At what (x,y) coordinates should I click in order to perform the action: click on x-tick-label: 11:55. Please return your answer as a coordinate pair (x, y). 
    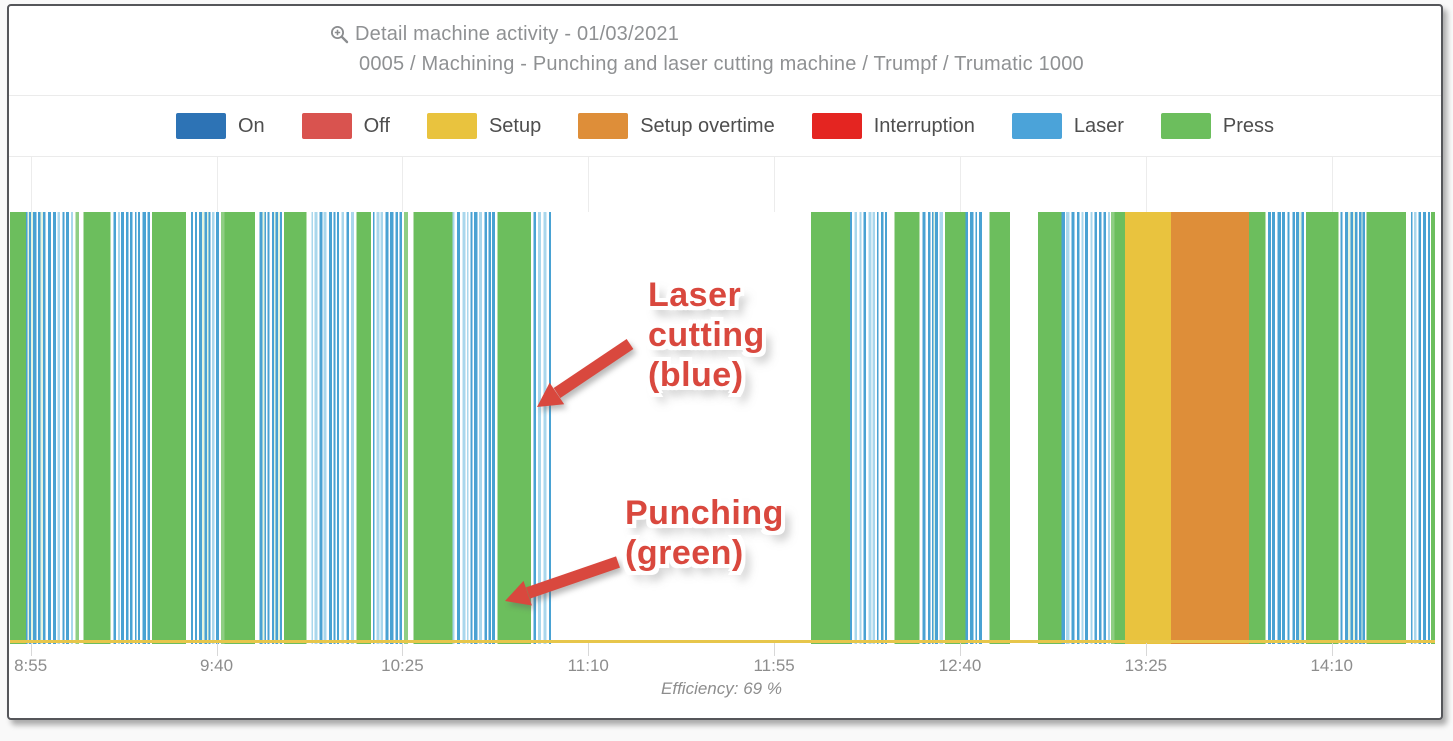
    Looking at the image, I should click on (774, 665).